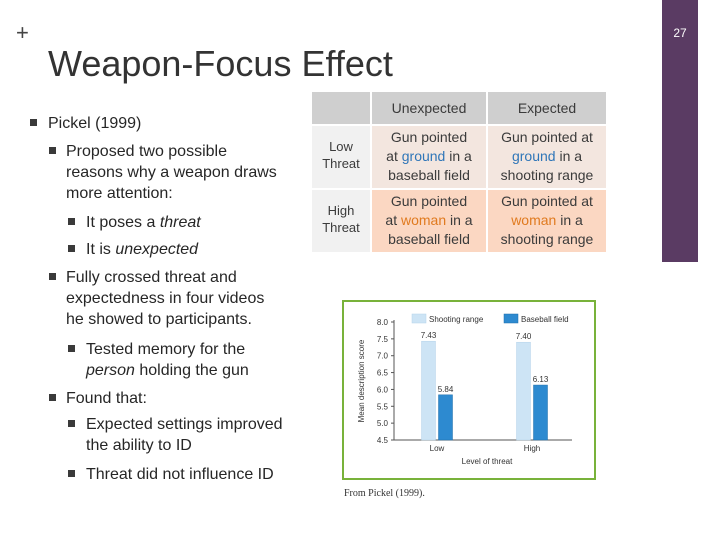 Image resolution: width=720 pixels, height=540 pixels. What do you see at coordinates (384, 493) in the screenshot?
I see `chart-caption: From Pickel (1999).` at bounding box center [384, 493].